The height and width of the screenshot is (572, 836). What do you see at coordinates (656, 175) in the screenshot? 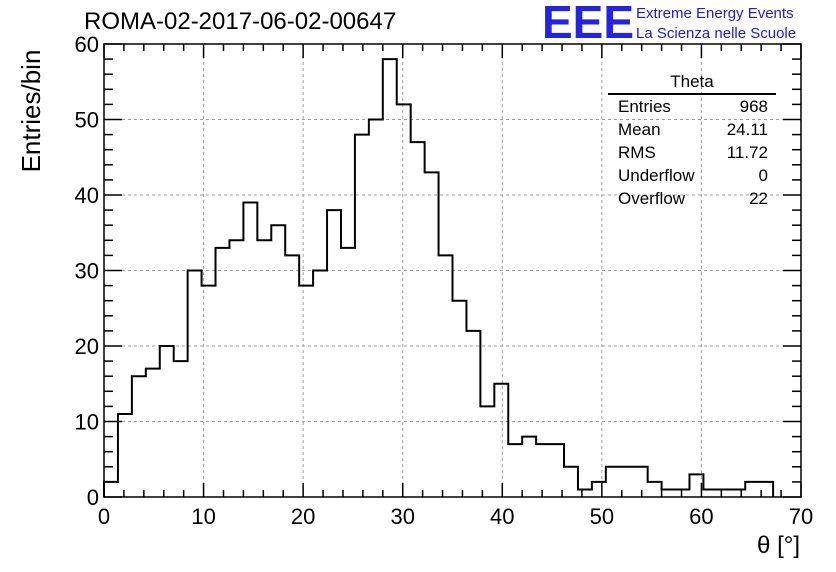
I see `stats-label: Underflow` at bounding box center [656, 175].